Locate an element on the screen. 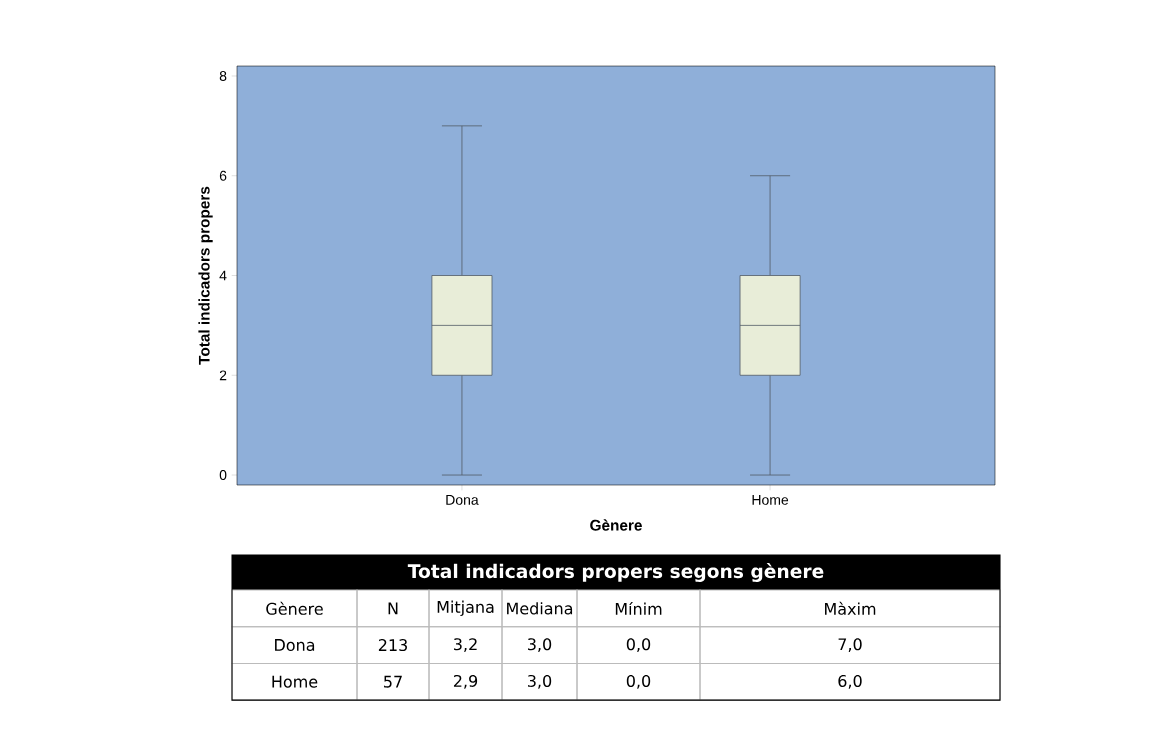 This screenshot has height=751, width=1162. category-label: Mínim is located at coordinates (638, 608).